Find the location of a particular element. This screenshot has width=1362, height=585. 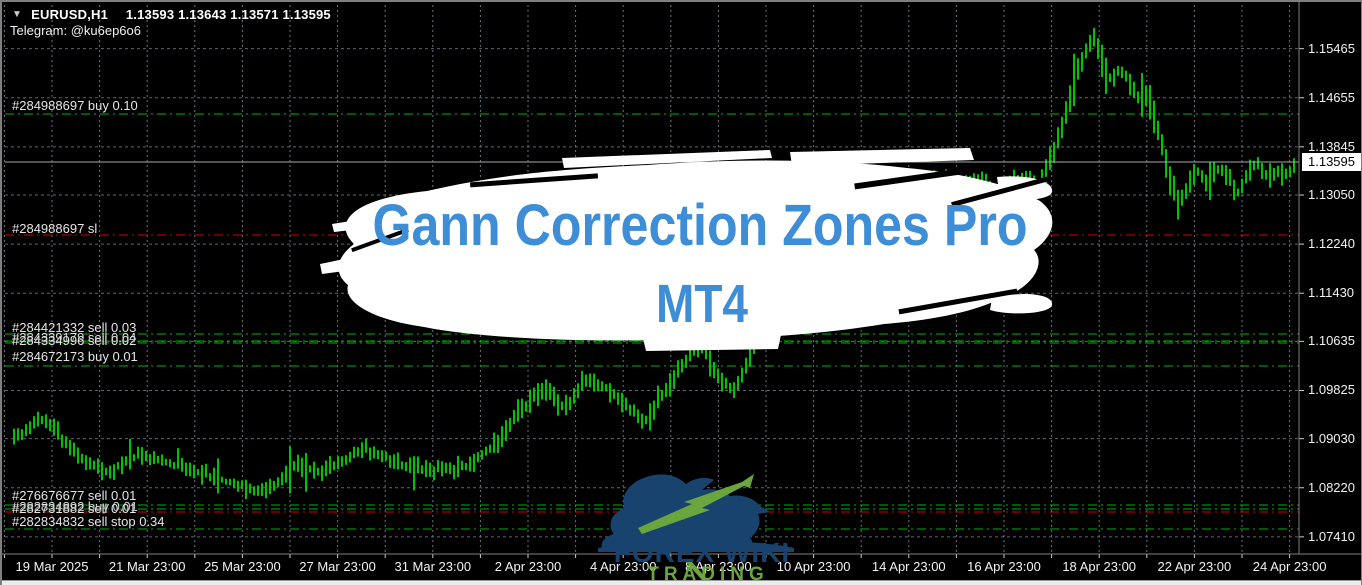

time-axis-label: 25 Mar 23:00 is located at coordinates (242, 566).